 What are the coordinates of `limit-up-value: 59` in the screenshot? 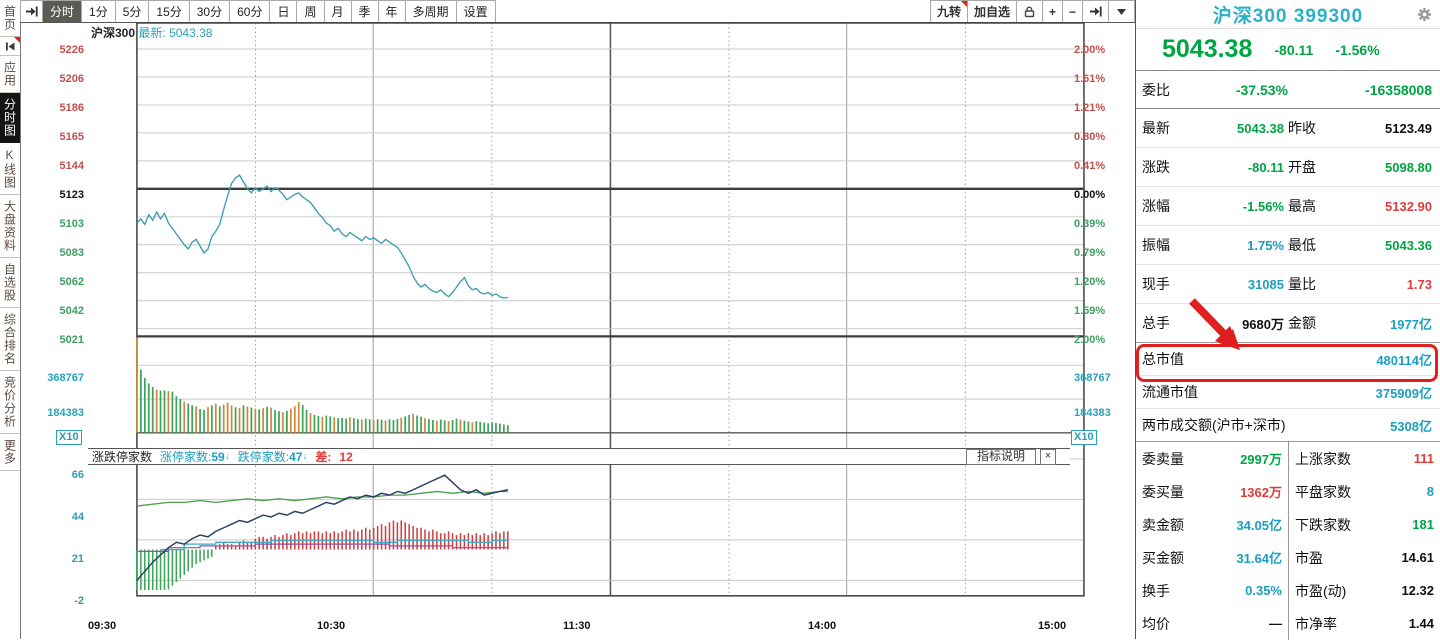 It's located at (218, 456).